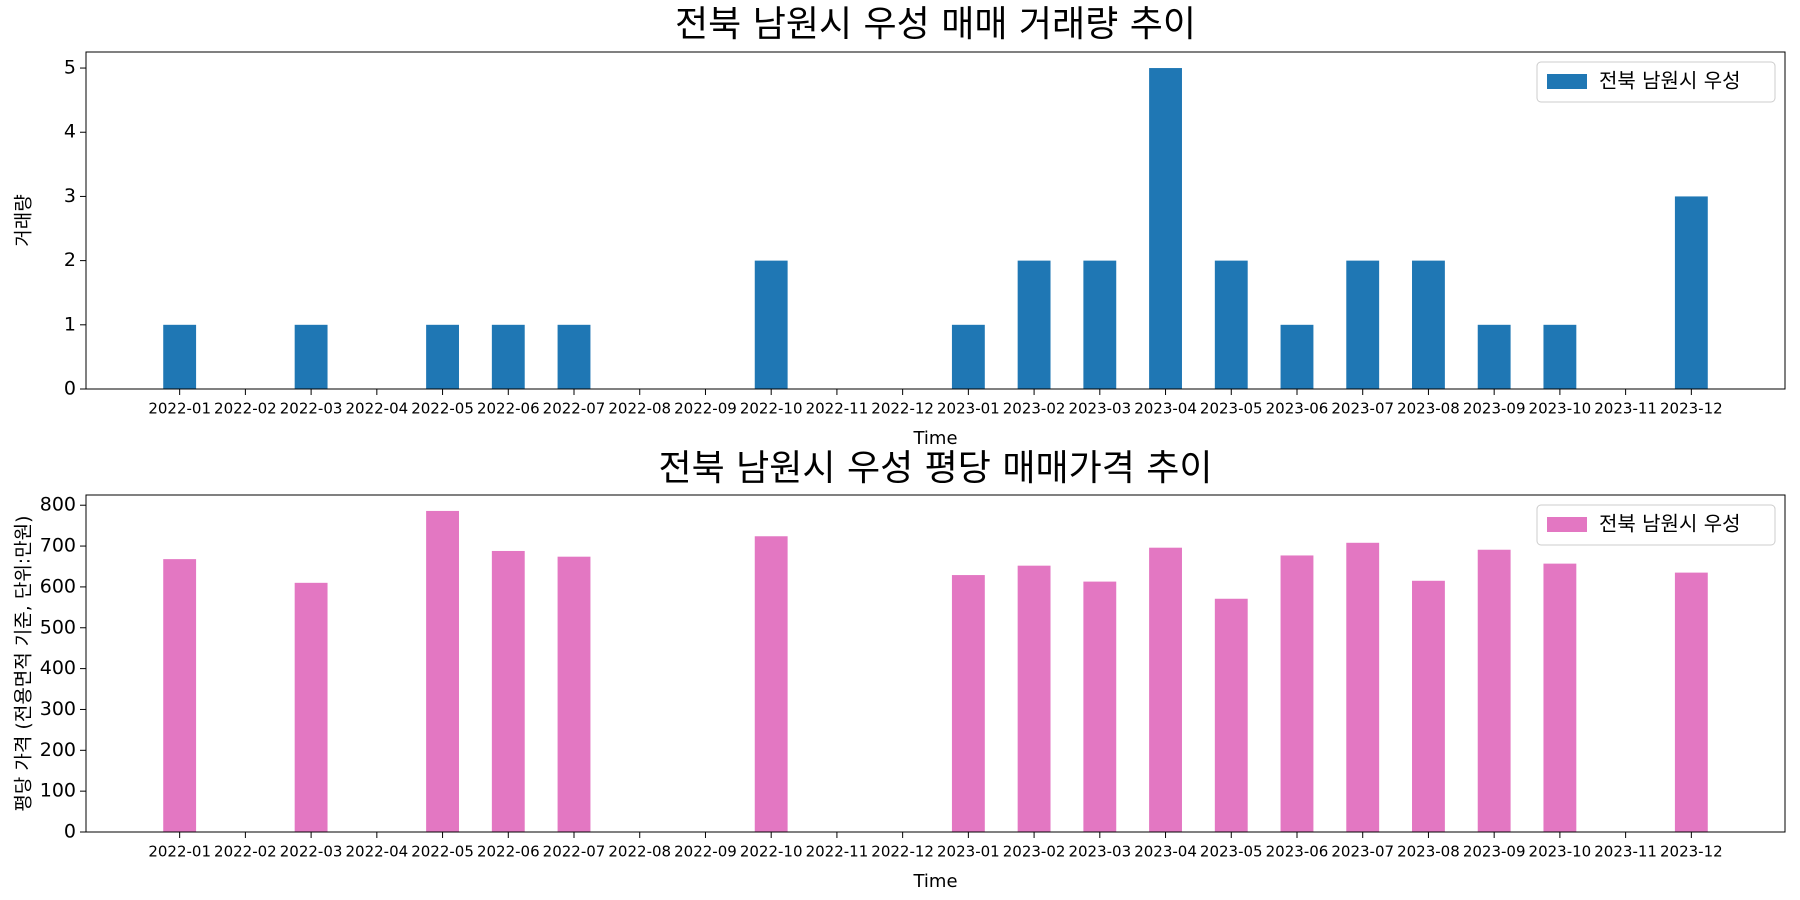  What do you see at coordinates (58, 586) in the screenshot?
I see `y-tick-label: 600` at bounding box center [58, 586].